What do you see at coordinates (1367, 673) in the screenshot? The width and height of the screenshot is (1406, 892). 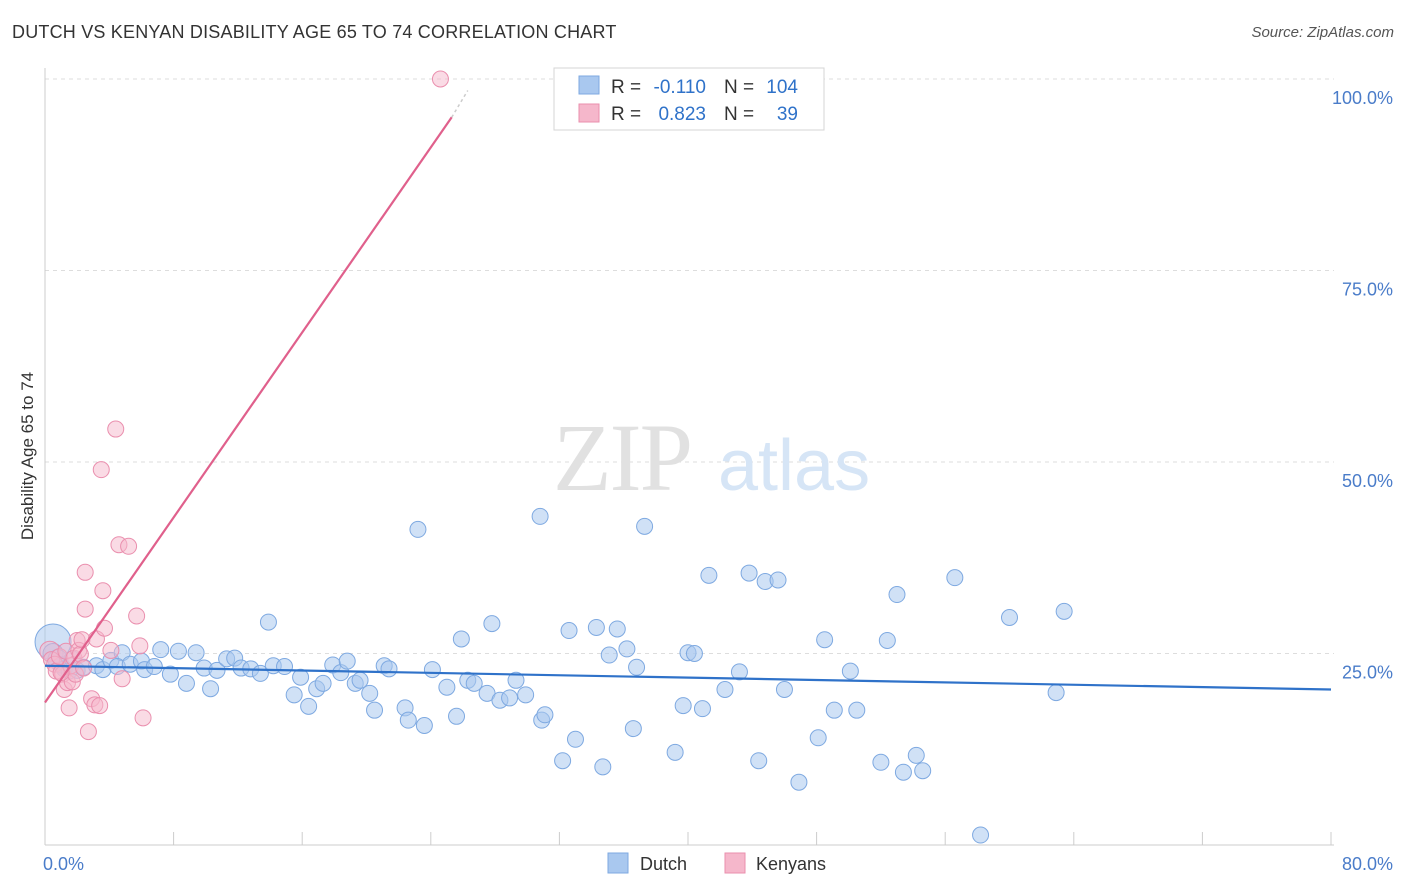 I see `y-tick-label-0: 25.0%` at bounding box center [1367, 673].